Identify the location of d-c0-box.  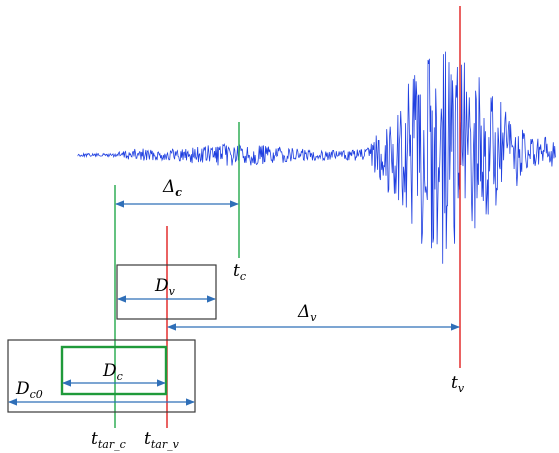
(101, 376).